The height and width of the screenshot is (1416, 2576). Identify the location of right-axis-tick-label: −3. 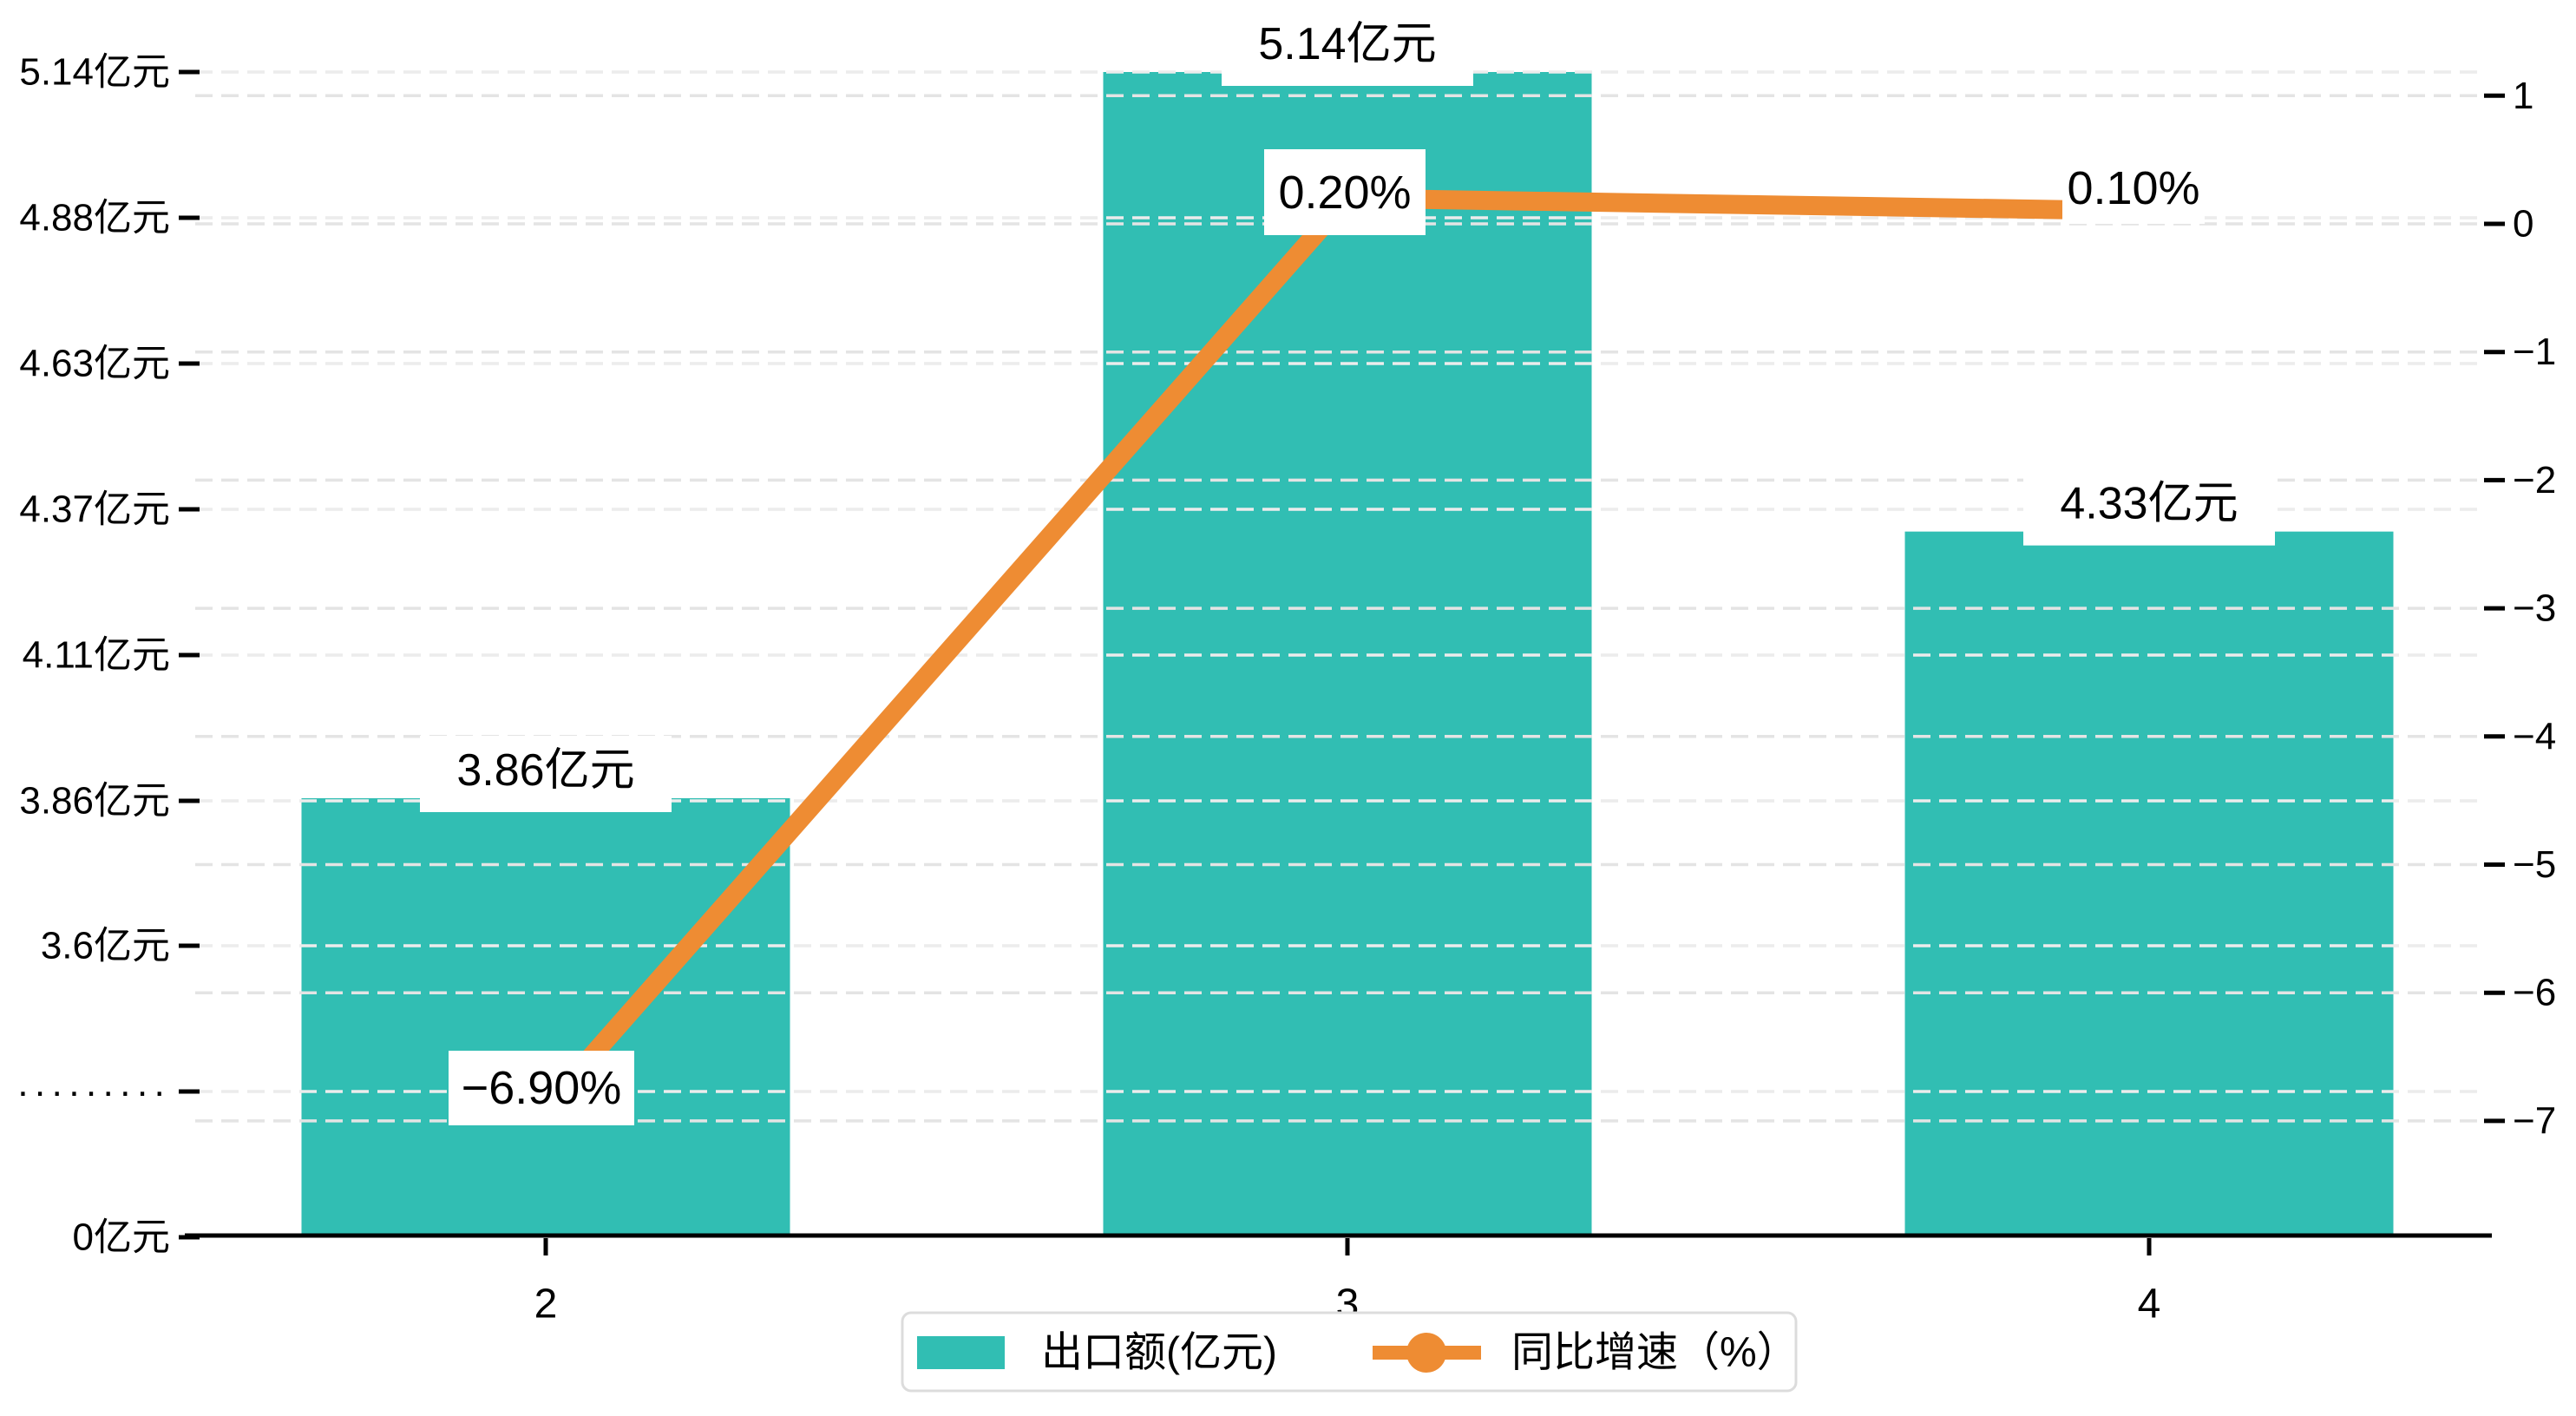
(2534, 608).